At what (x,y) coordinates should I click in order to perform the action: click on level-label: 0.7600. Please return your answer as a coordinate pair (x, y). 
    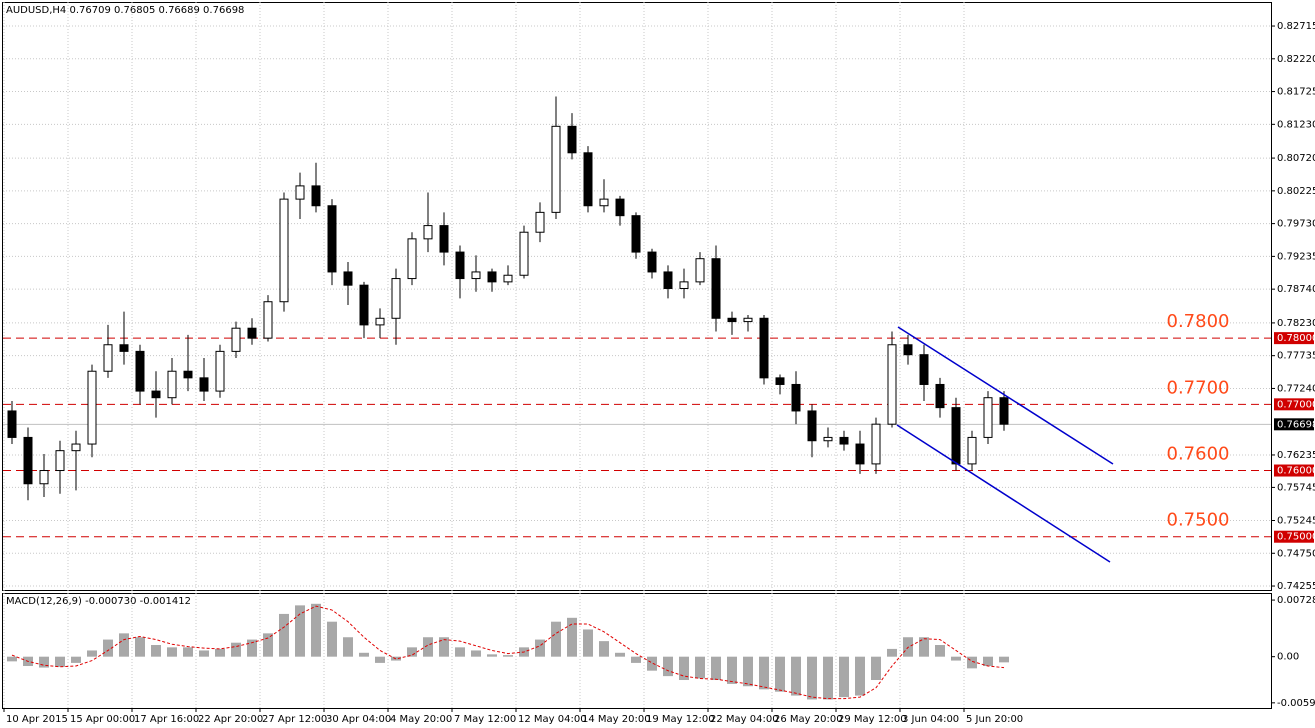
    Looking at the image, I should click on (1198, 454).